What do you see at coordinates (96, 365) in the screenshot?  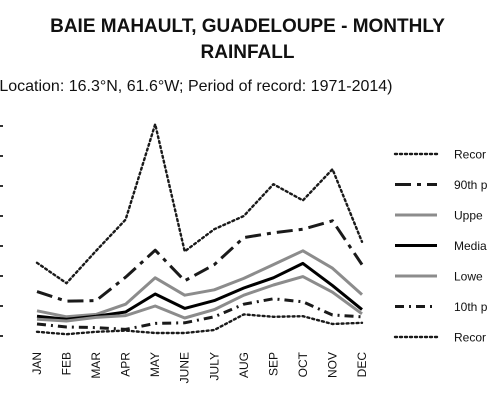 I see `x-tick-label: MAR` at bounding box center [96, 365].